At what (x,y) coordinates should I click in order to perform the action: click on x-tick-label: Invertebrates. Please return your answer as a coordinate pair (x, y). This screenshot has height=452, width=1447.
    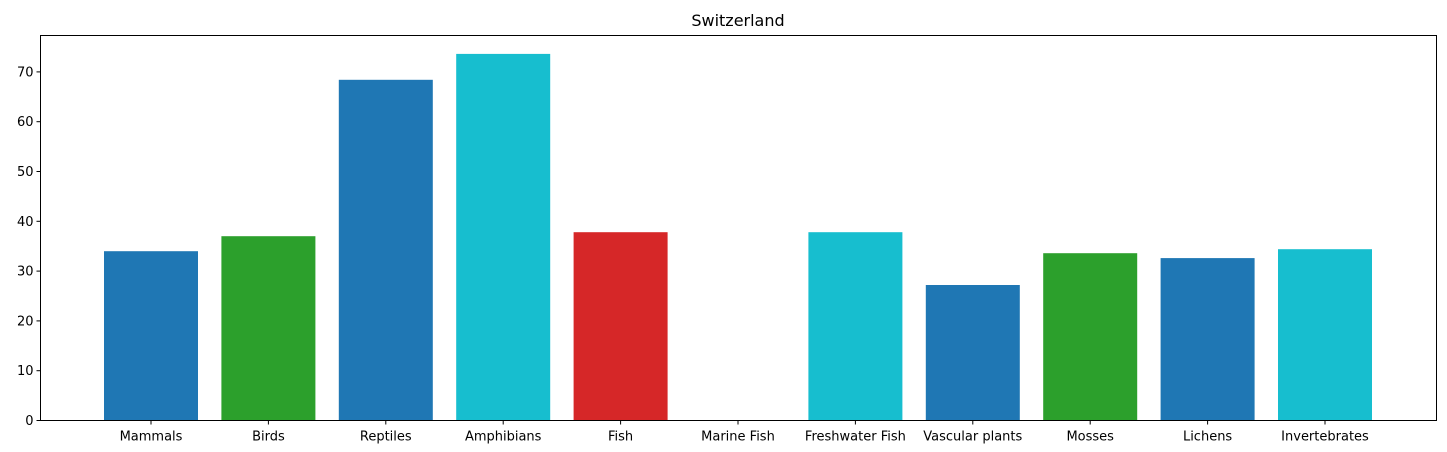
    Looking at the image, I should click on (1325, 437).